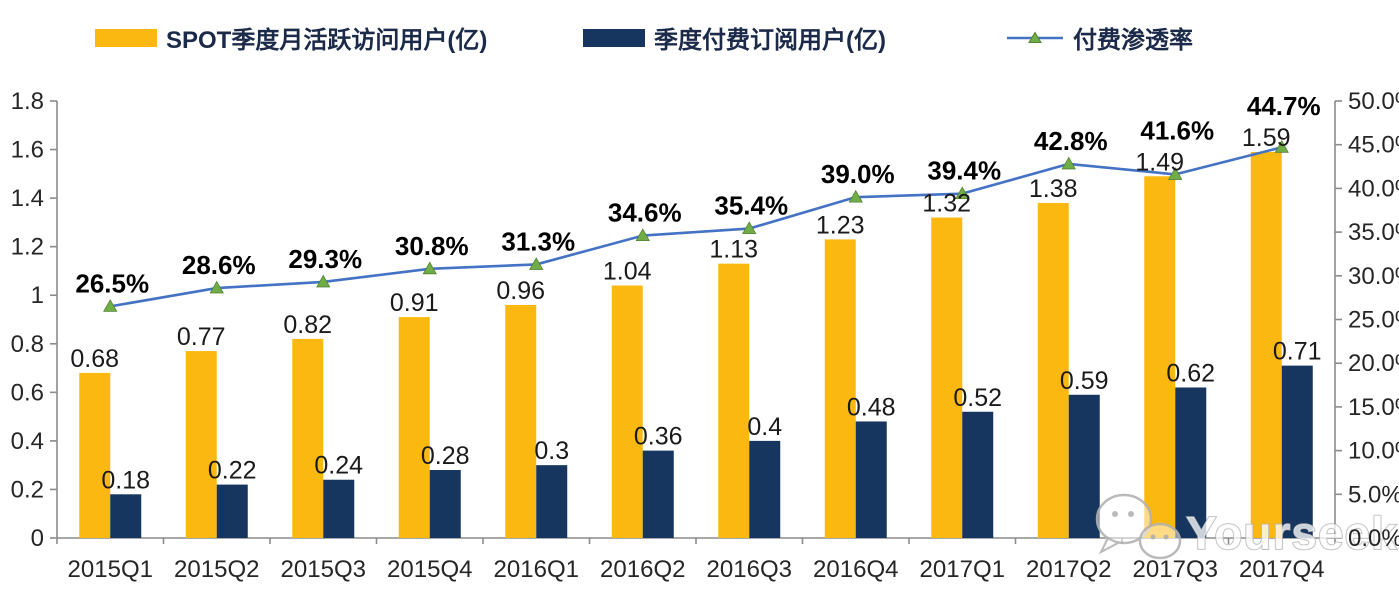  What do you see at coordinates (216, 569) in the screenshot?
I see `x-tick-label: 2015Q2` at bounding box center [216, 569].